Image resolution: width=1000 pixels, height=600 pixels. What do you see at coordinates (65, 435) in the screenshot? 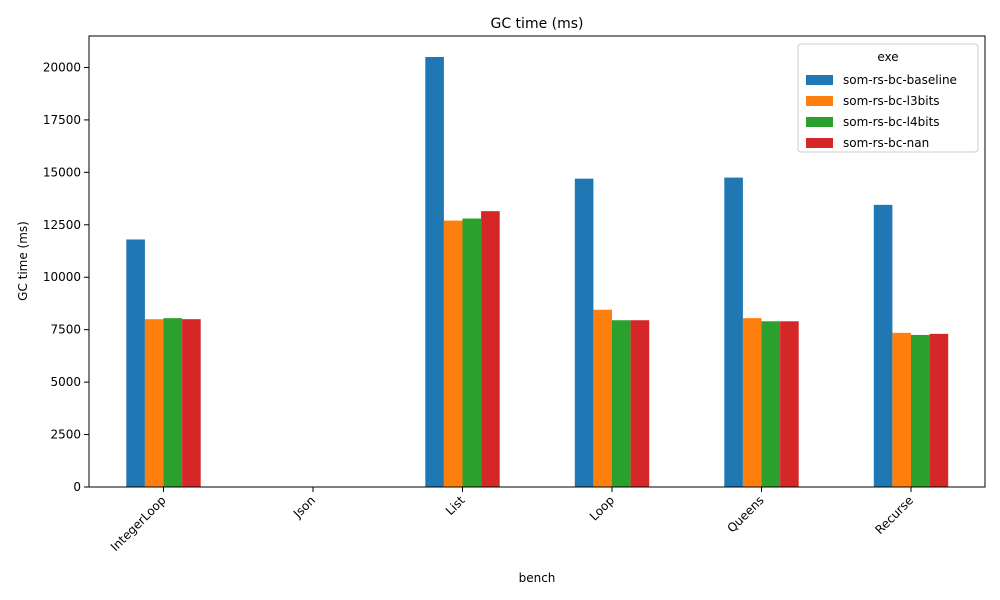
I see `y-tick-label: 2500` at bounding box center [65, 435].